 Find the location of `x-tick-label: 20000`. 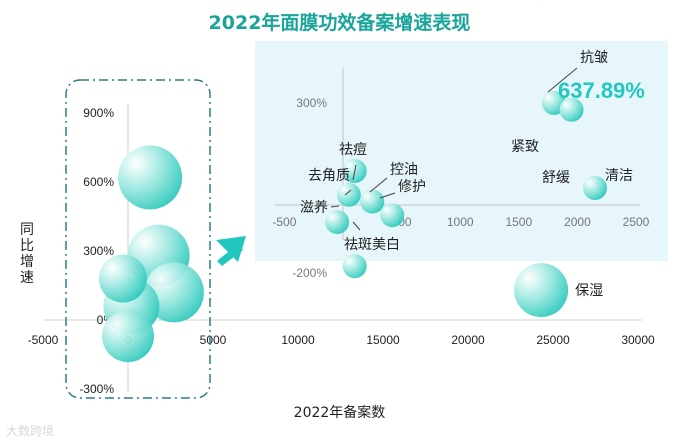

x-tick-label: 20000 is located at coordinates (468, 340).